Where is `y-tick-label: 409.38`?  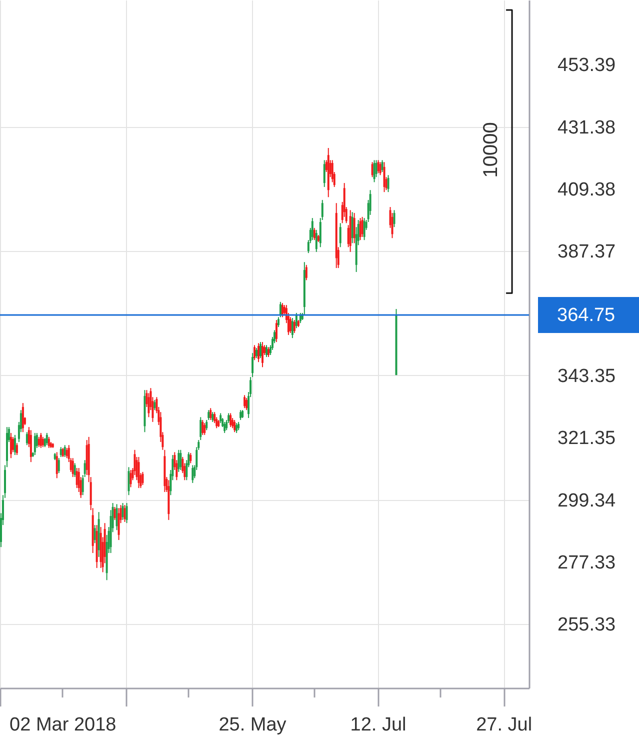
y-tick-label: 409.38 is located at coordinates (587, 190).